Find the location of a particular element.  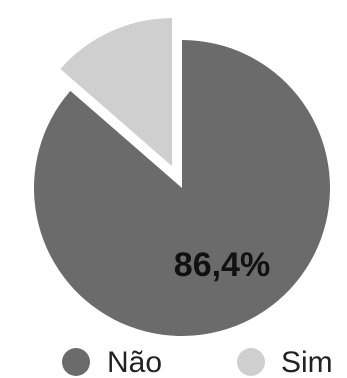

legend-label-sim: Sim is located at coordinates (307, 362).